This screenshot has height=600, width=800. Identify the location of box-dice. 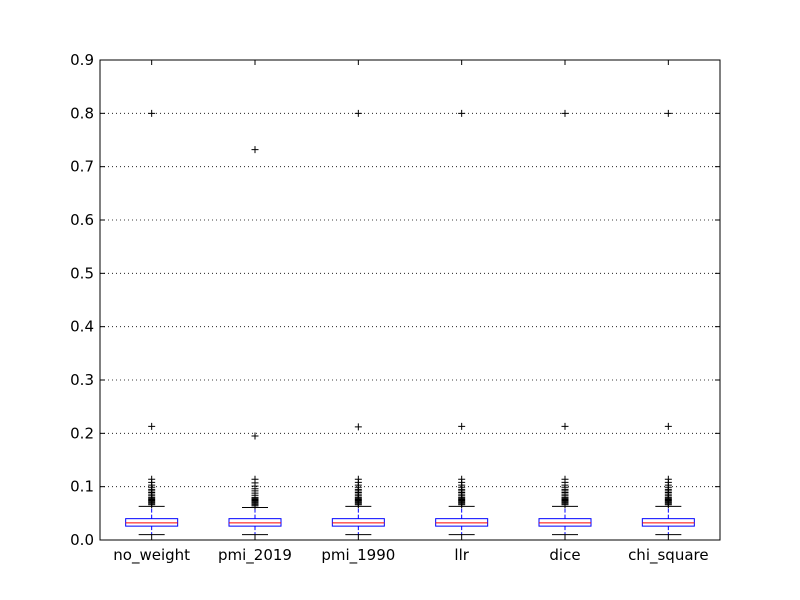
(565, 322).